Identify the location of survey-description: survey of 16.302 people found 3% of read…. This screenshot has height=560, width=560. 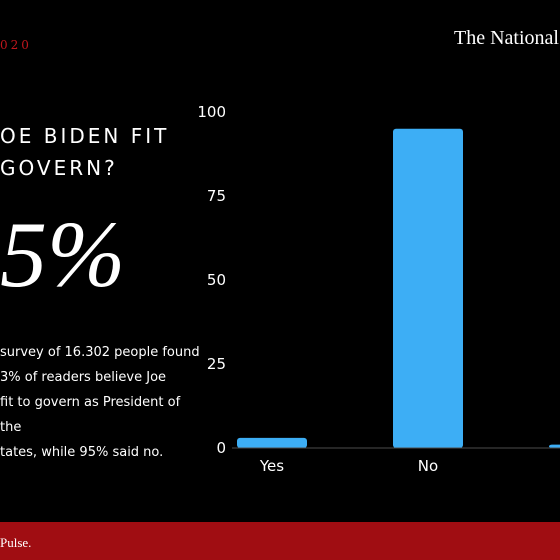
(100, 402).